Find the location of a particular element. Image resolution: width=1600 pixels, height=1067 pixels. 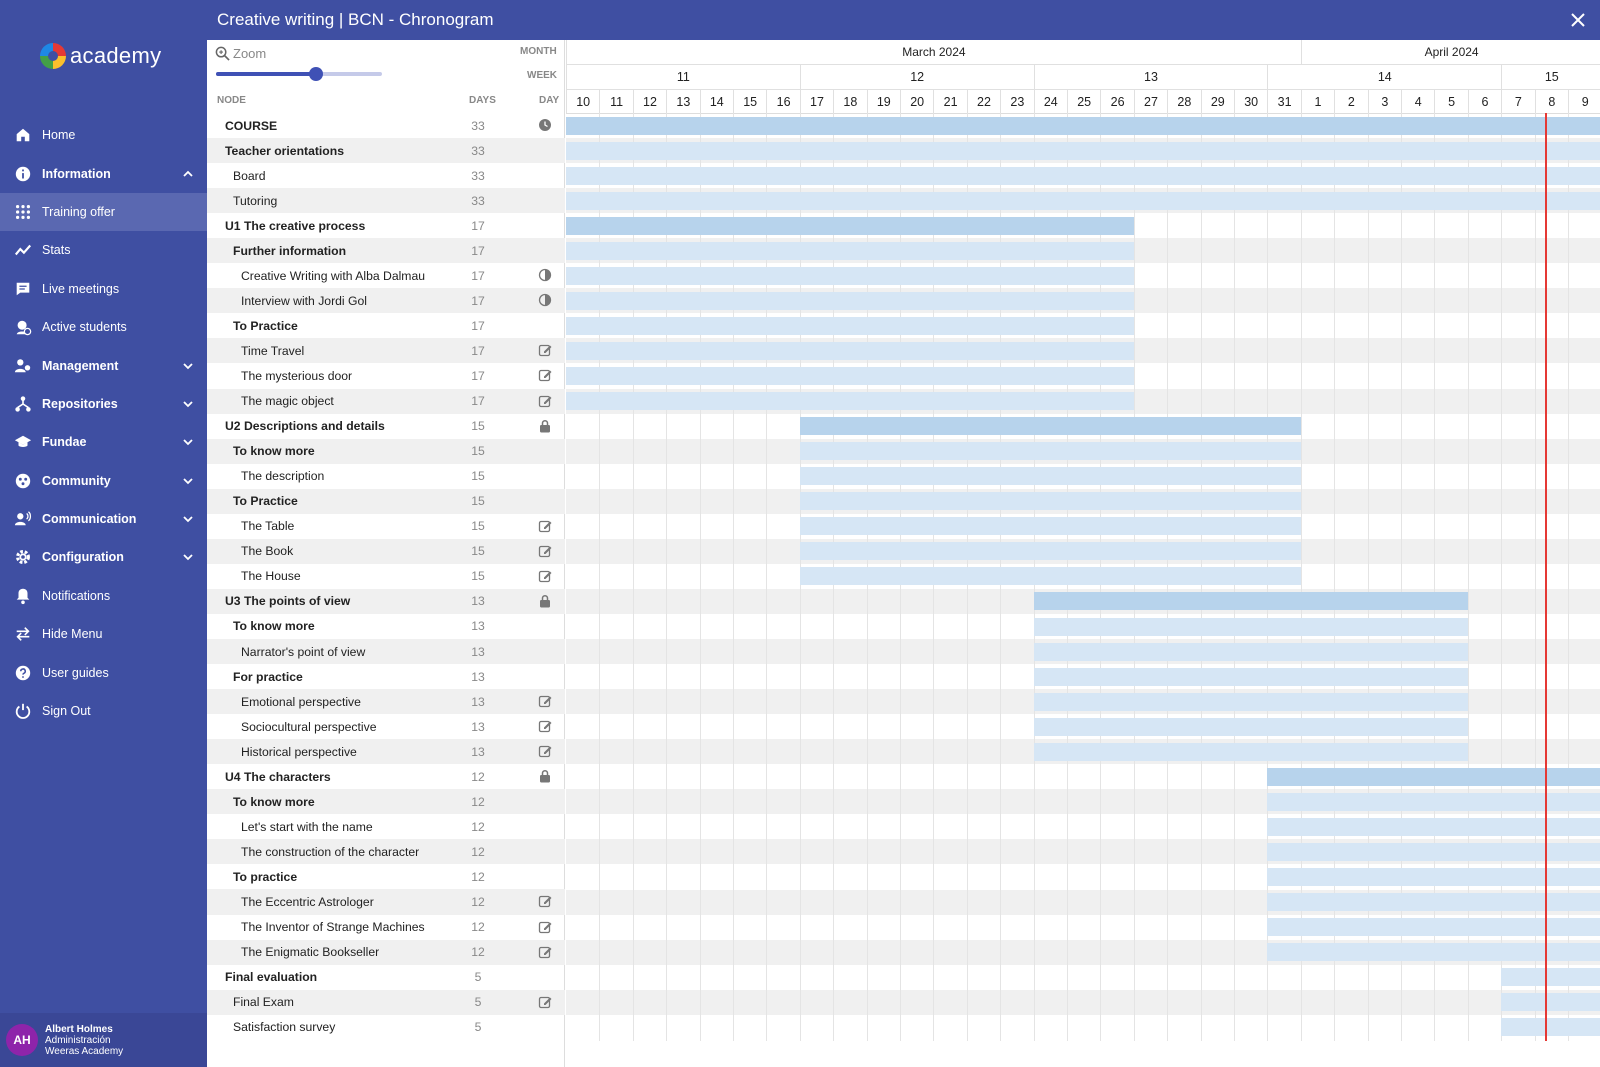

node-row: Interview with Jordi Gol 17 is located at coordinates (386, 301).